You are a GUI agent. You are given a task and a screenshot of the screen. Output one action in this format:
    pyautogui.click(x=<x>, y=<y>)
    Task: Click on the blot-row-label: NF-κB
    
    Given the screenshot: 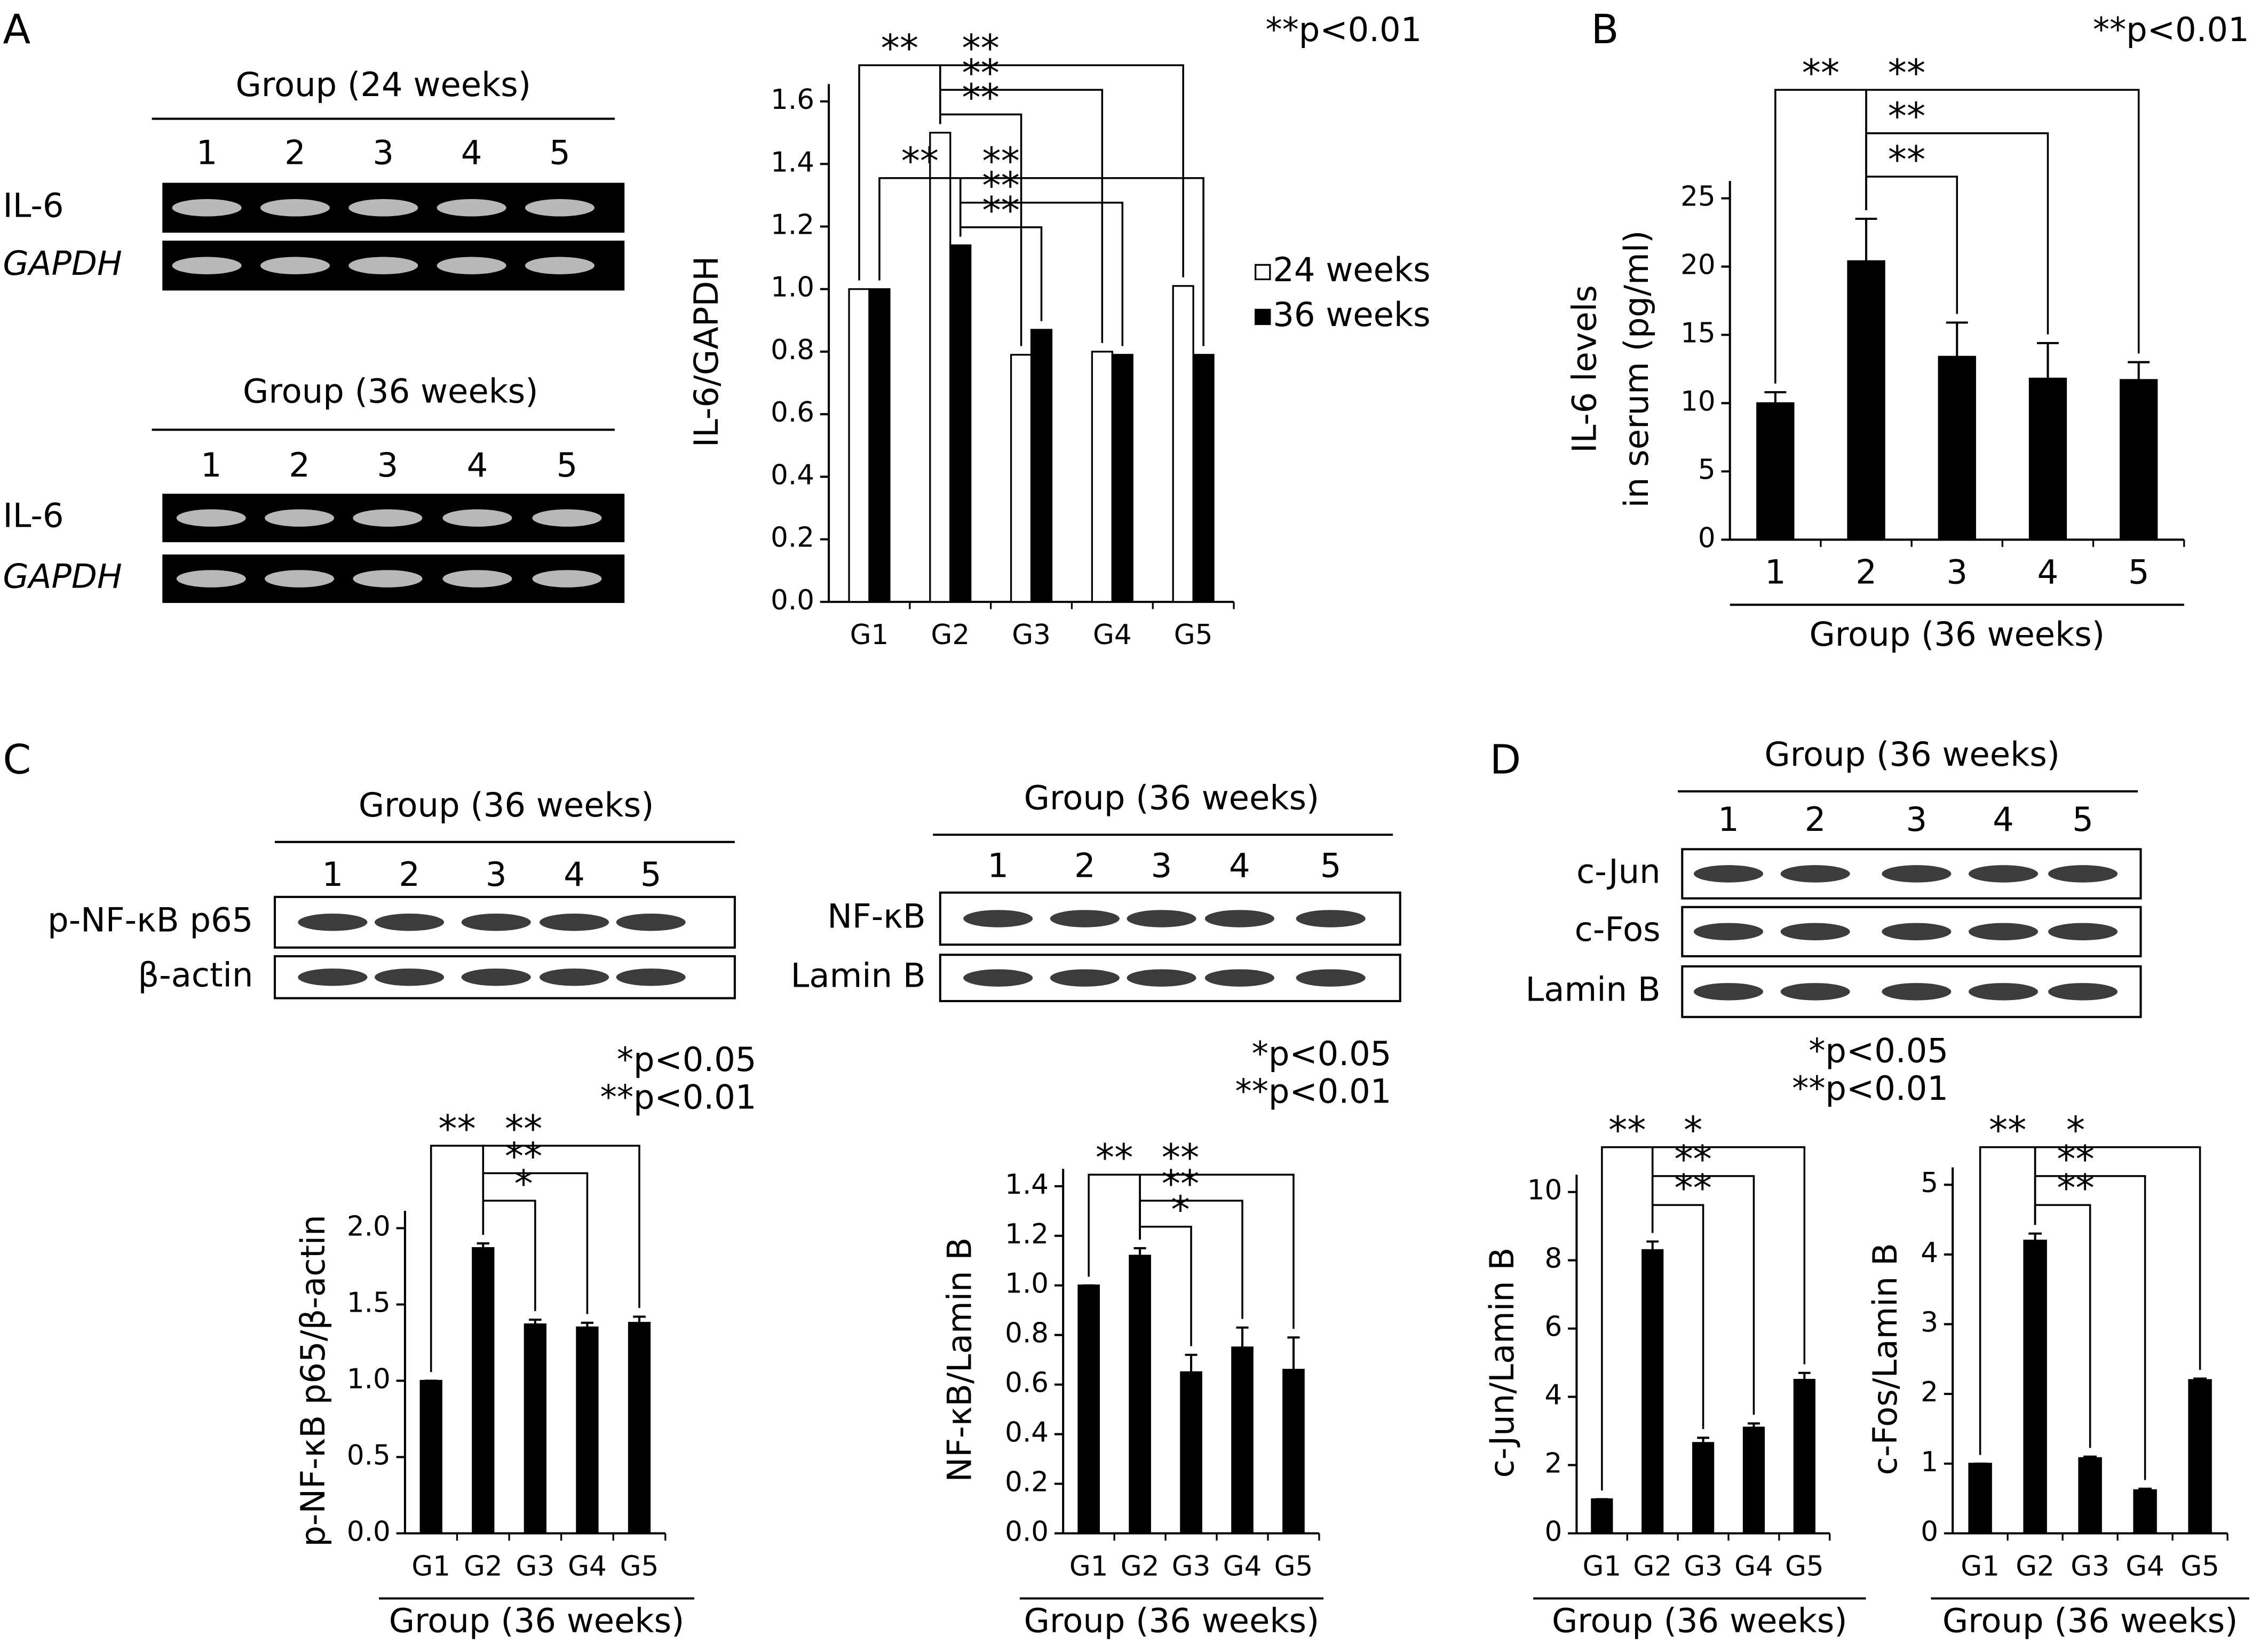 What is the action you would take?
    pyautogui.click(x=876, y=916)
    